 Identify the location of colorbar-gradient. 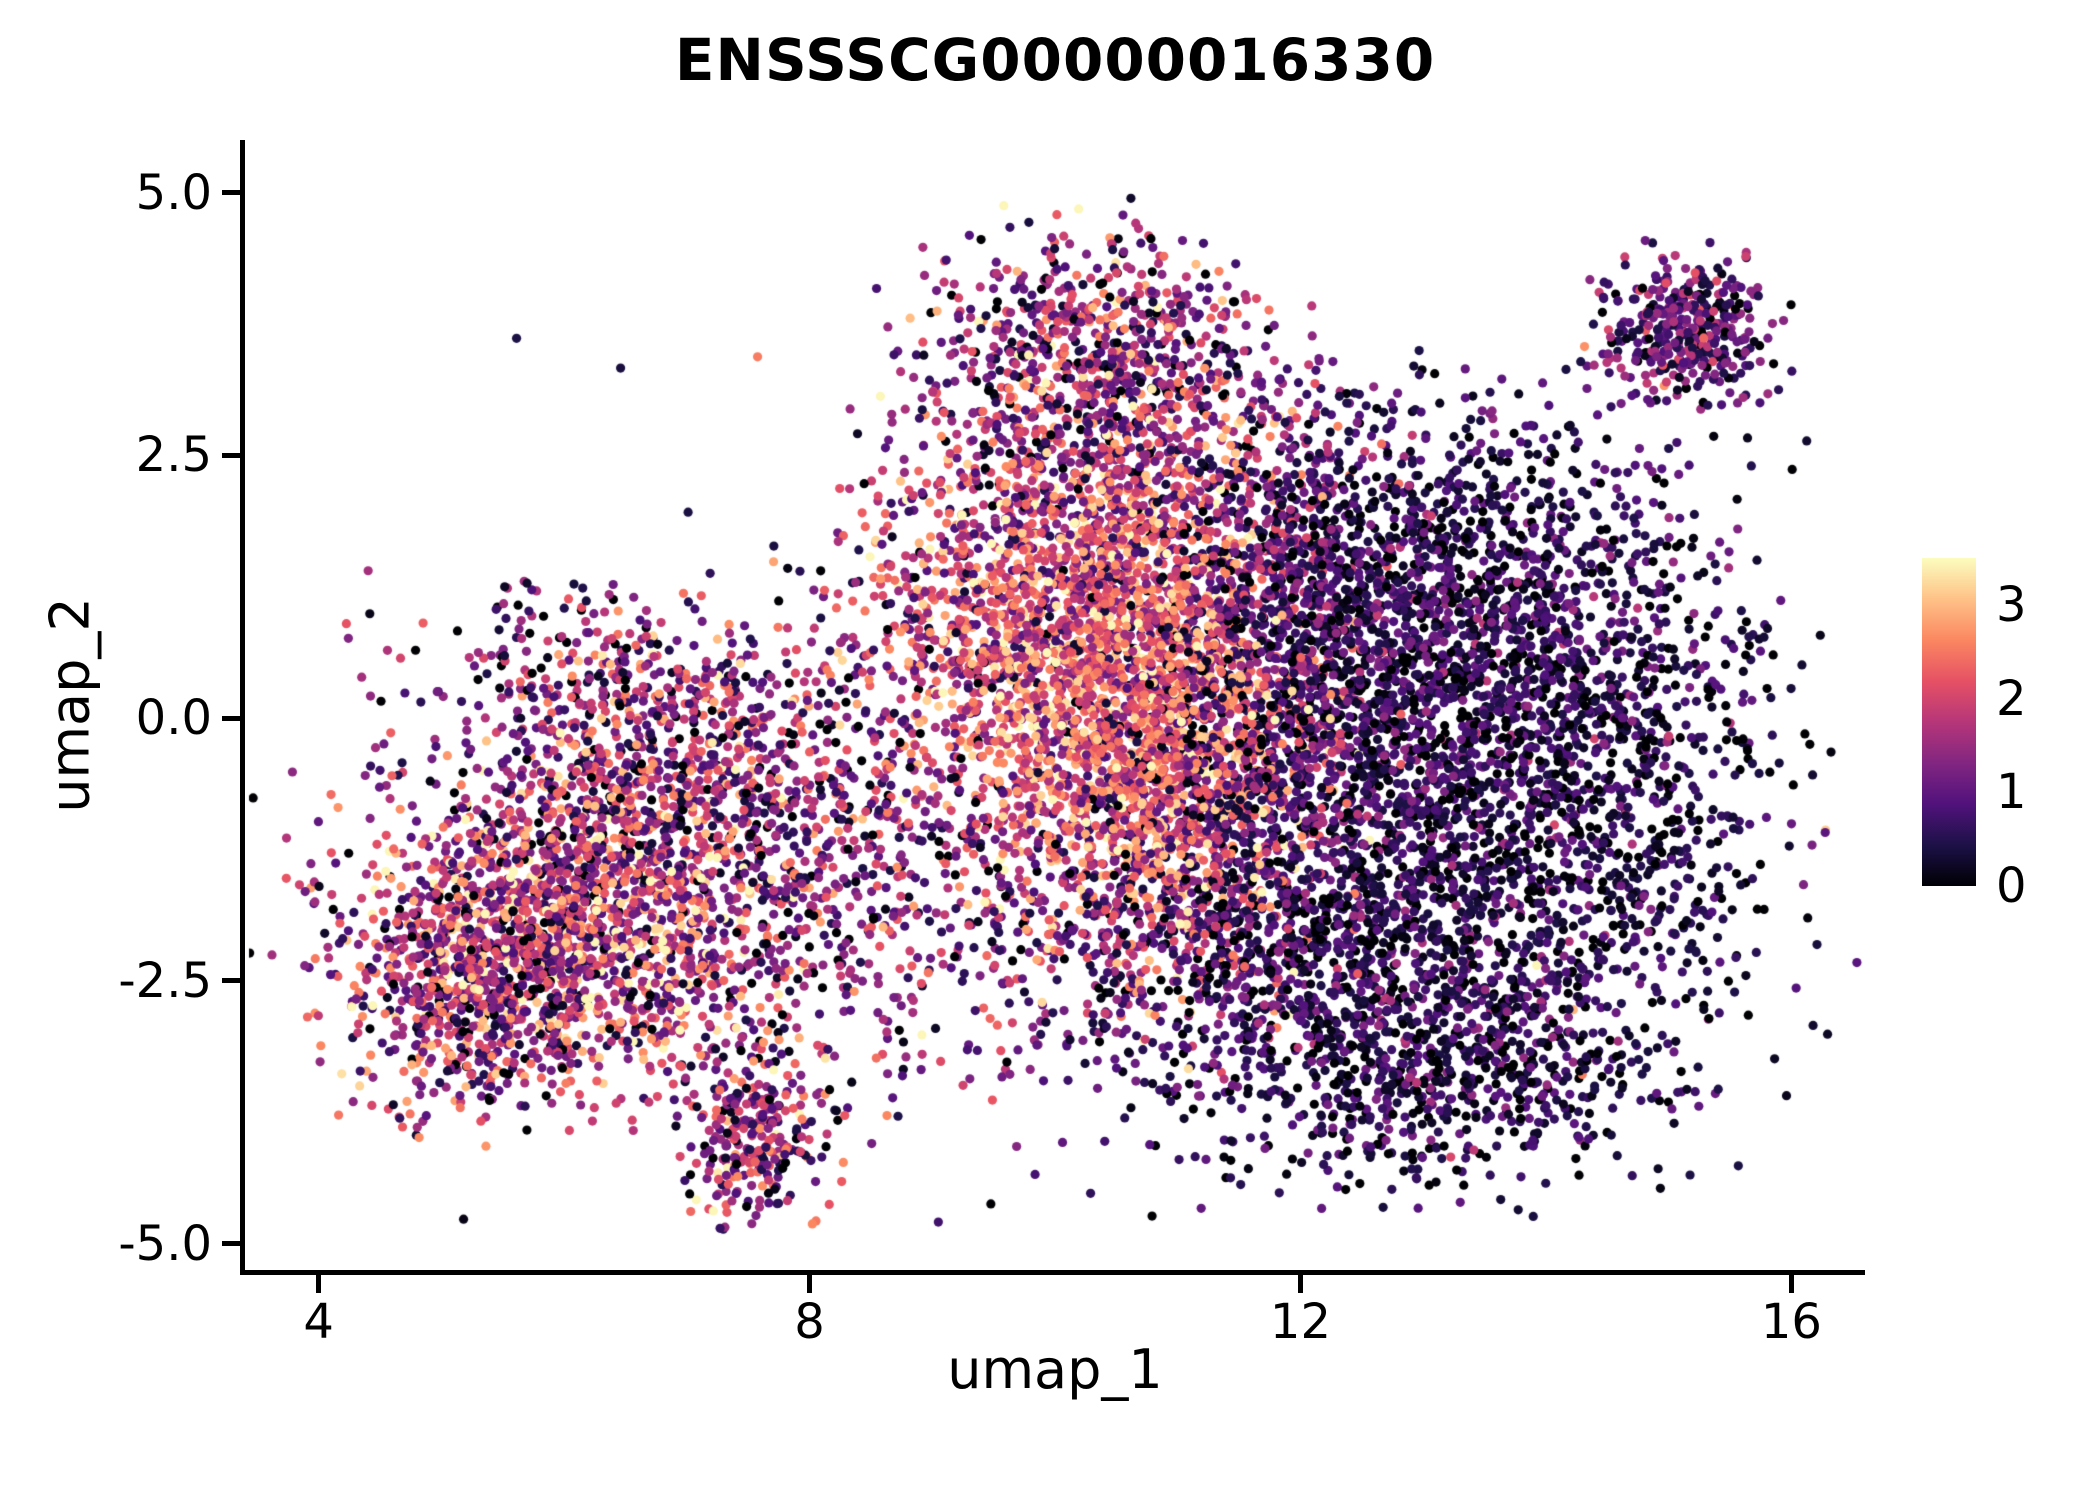
(1949, 722).